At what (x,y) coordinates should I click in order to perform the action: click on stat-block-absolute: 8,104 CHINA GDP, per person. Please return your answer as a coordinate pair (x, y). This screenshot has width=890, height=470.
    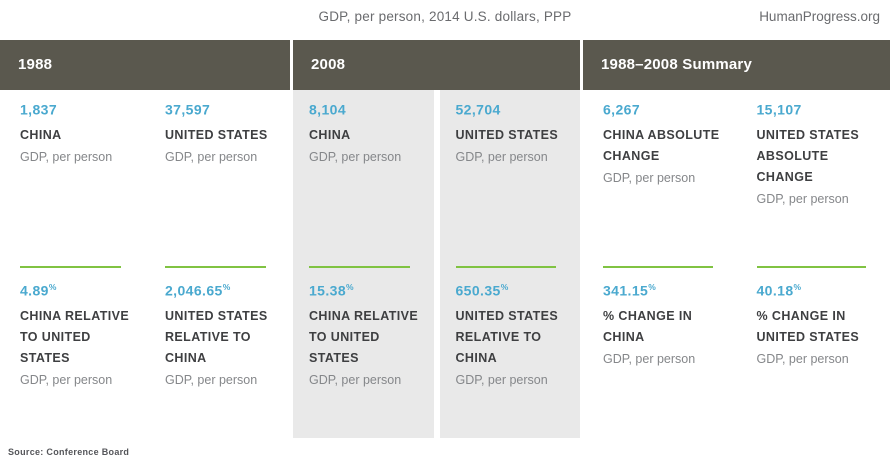
    Looking at the image, I should click on (366, 182).